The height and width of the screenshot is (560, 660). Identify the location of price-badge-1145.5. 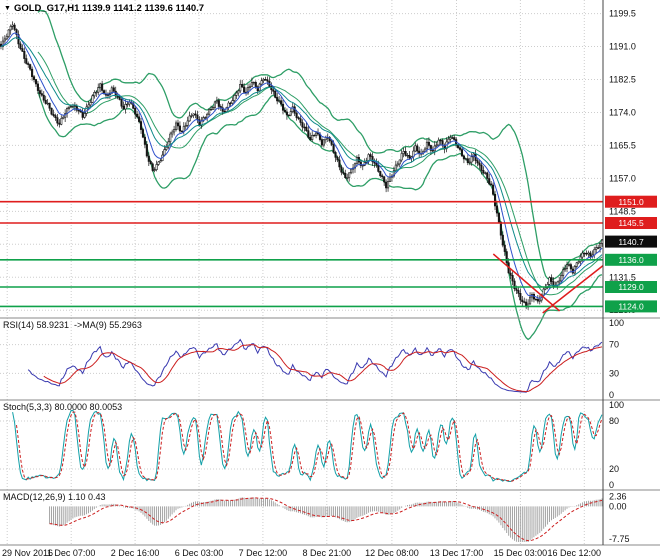
(631, 223).